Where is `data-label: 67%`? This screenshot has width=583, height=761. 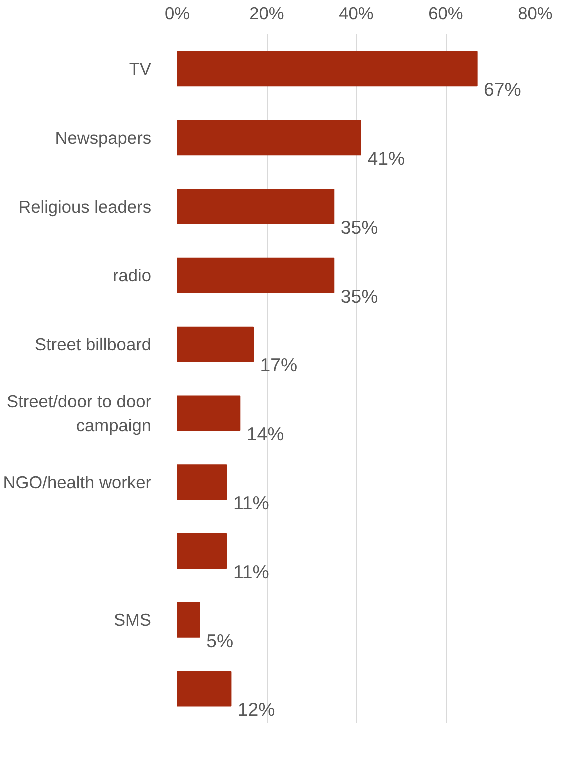 data-label: 67% is located at coordinates (503, 89).